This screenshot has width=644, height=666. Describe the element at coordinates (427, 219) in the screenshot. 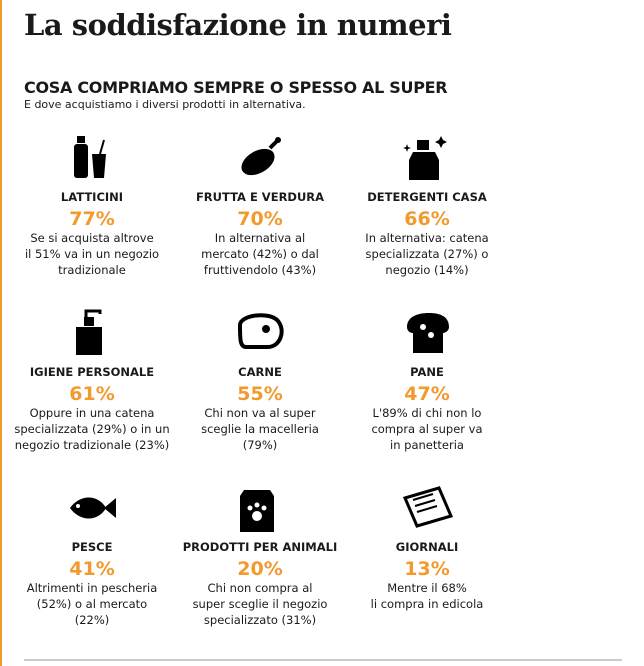

I see `item-percent: 66%` at that location.